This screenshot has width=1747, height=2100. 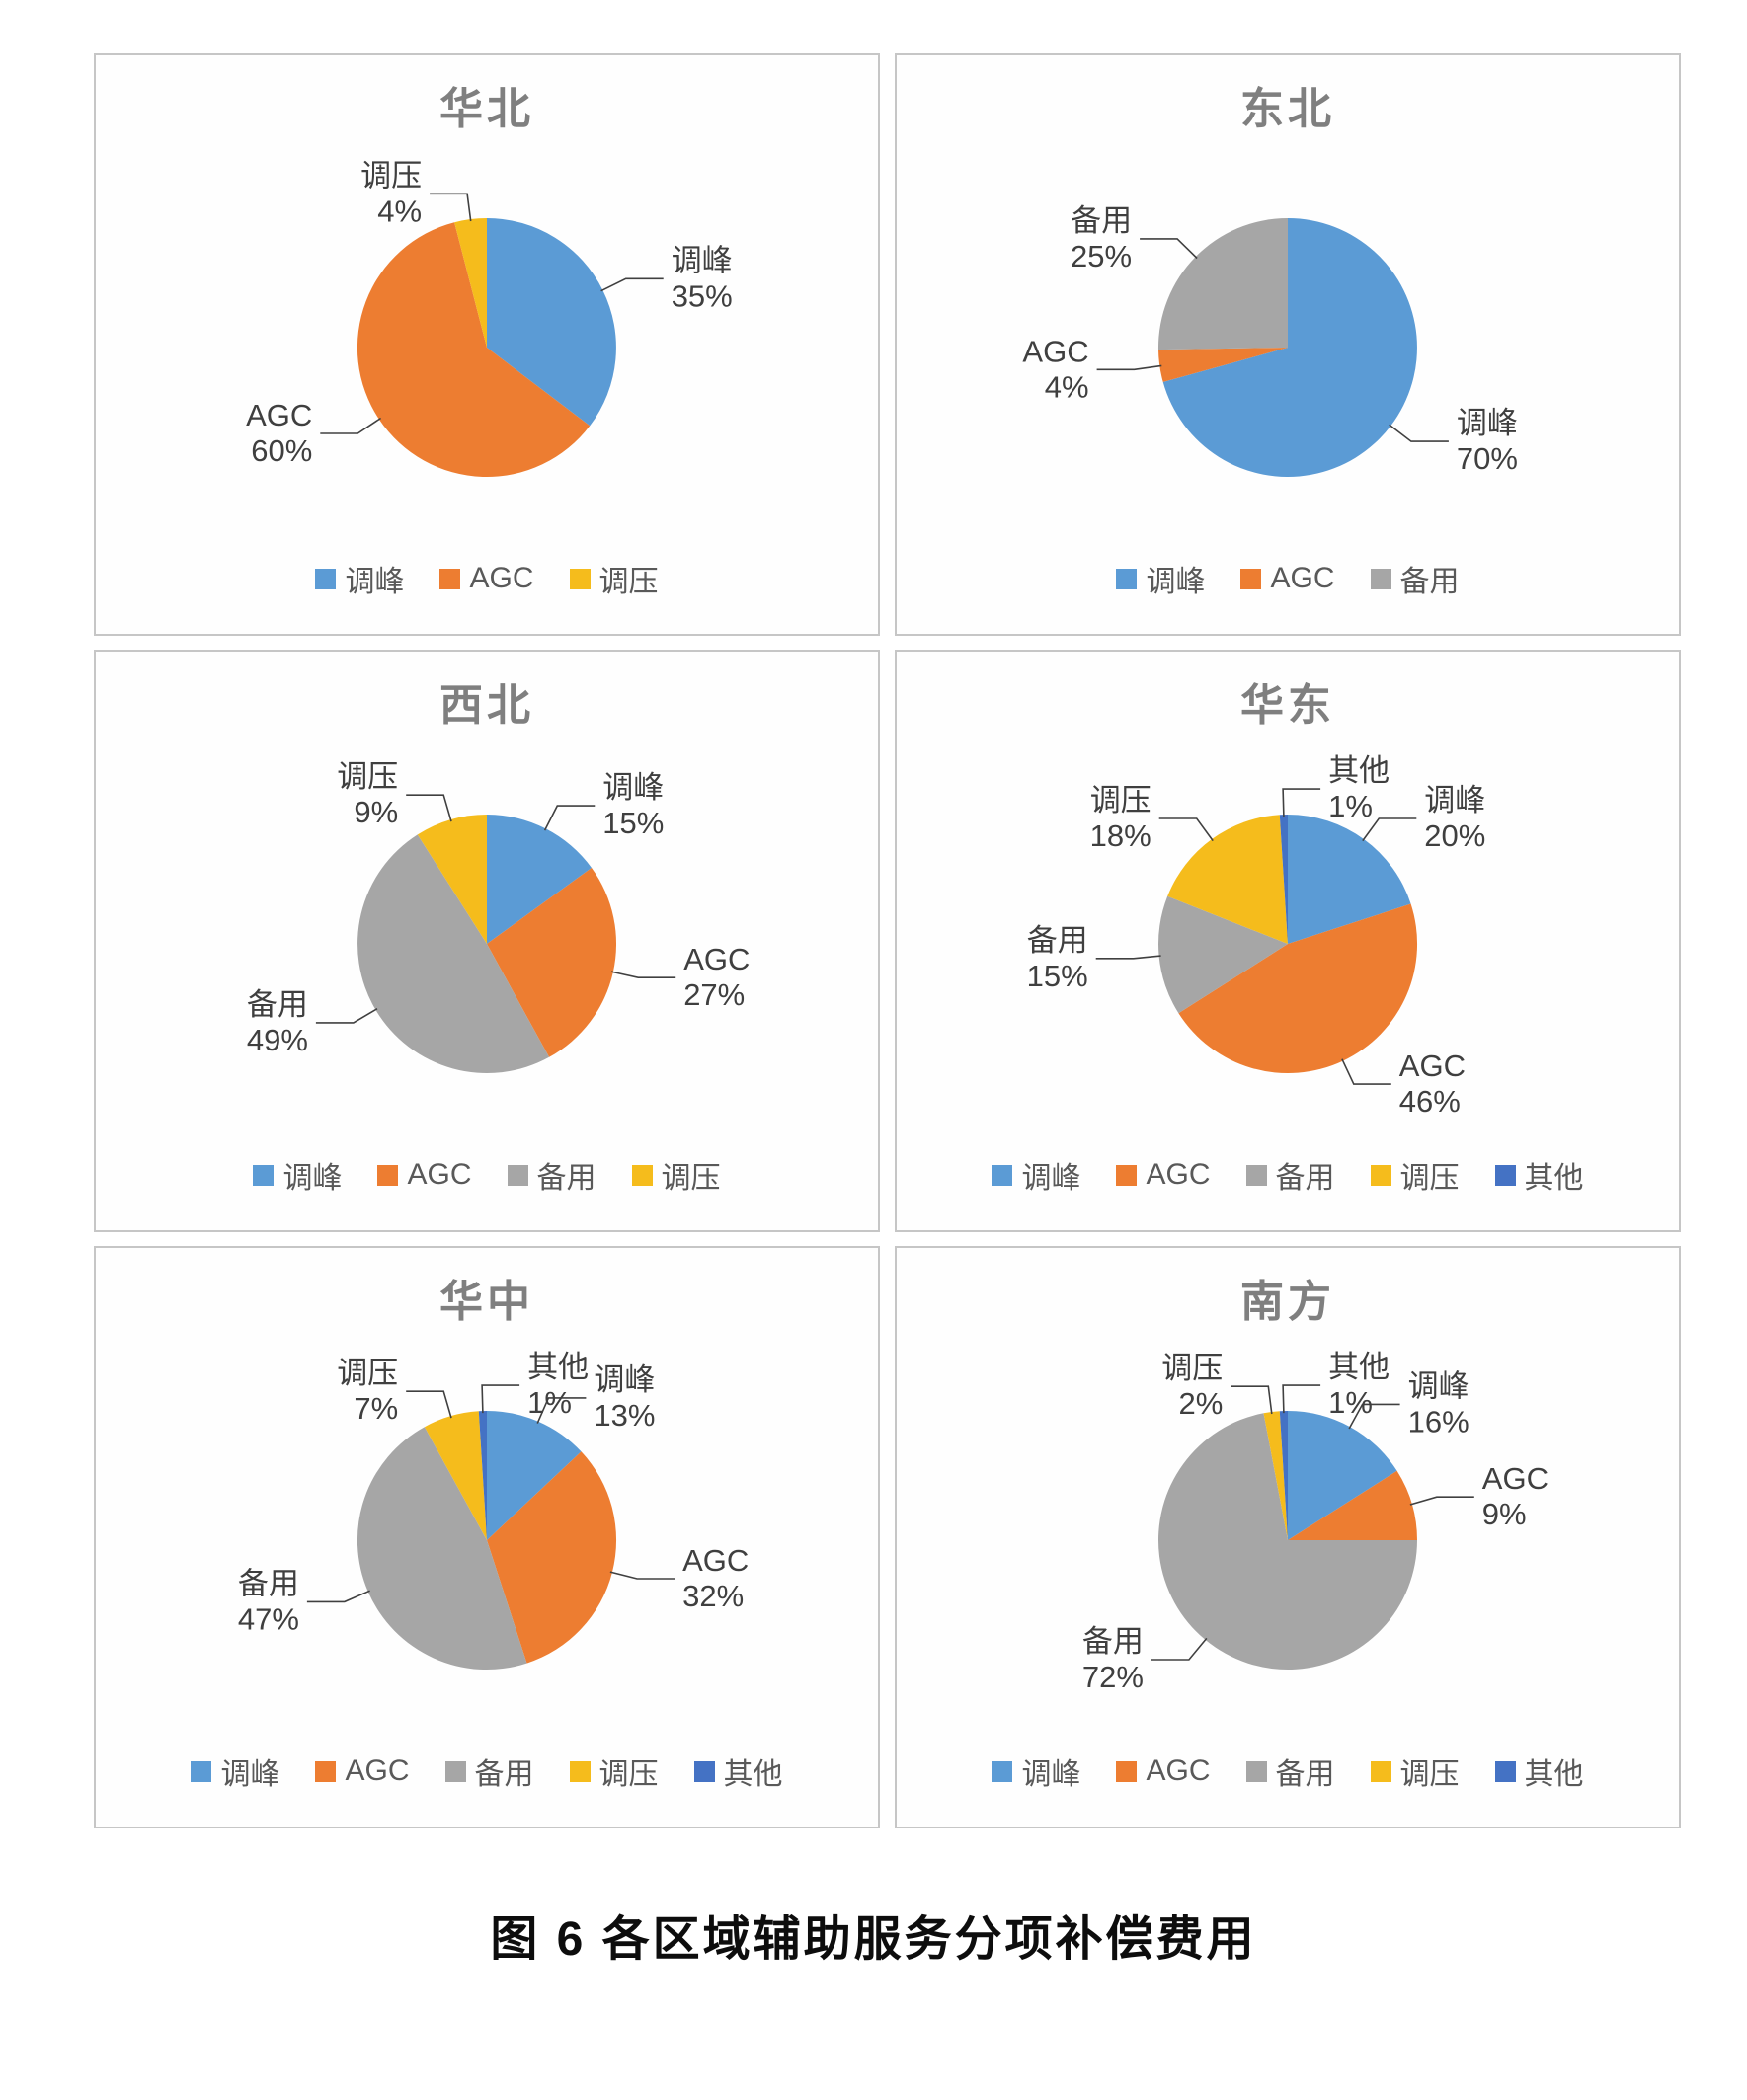 What do you see at coordinates (1113, 1659) in the screenshot?
I see `slice-label: 备用 72%` at bounding box center [1113, 1659].